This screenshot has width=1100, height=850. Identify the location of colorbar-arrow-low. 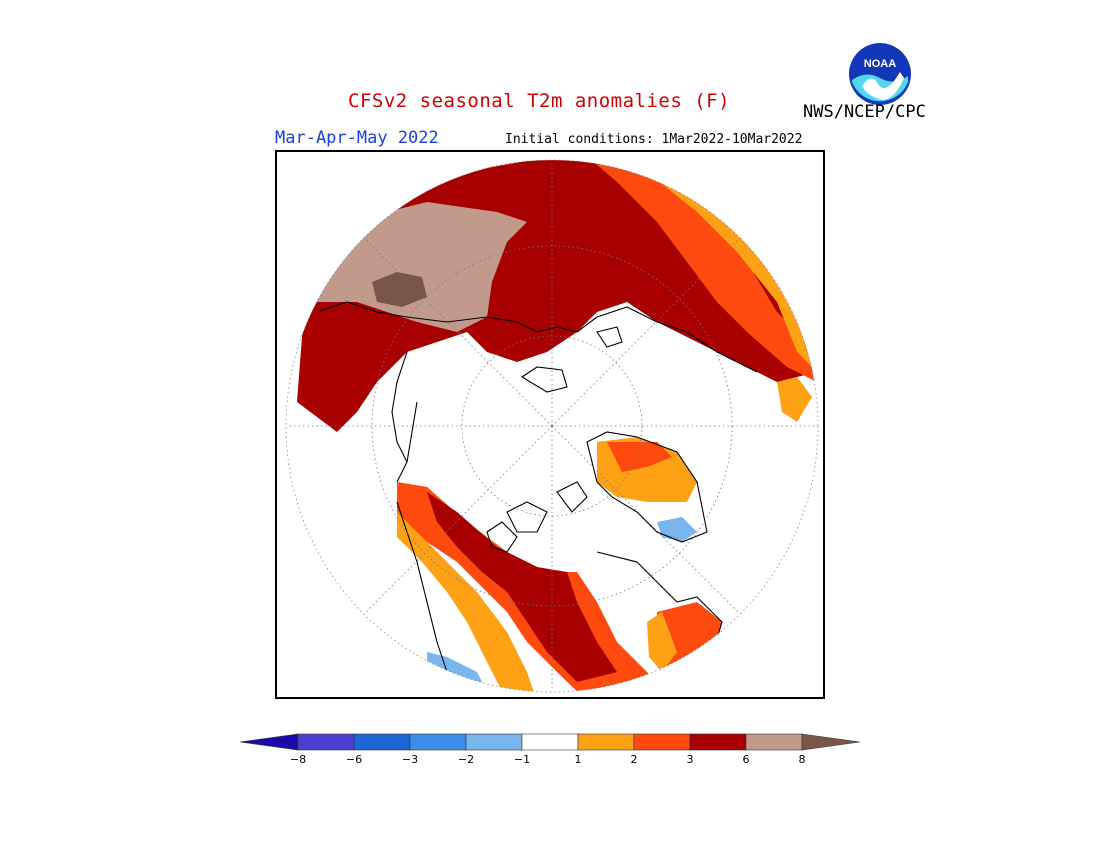
(269, 742).